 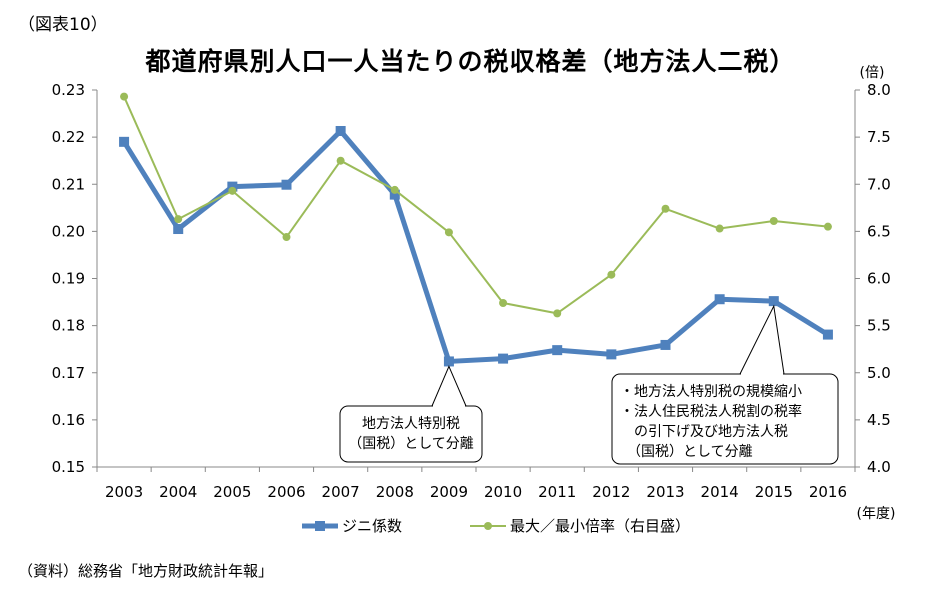 What do you see at coordinates (372, 526) in the screenshot?
I see `legend-gini-label: ジニ係数` at bounding box center [372, 526].